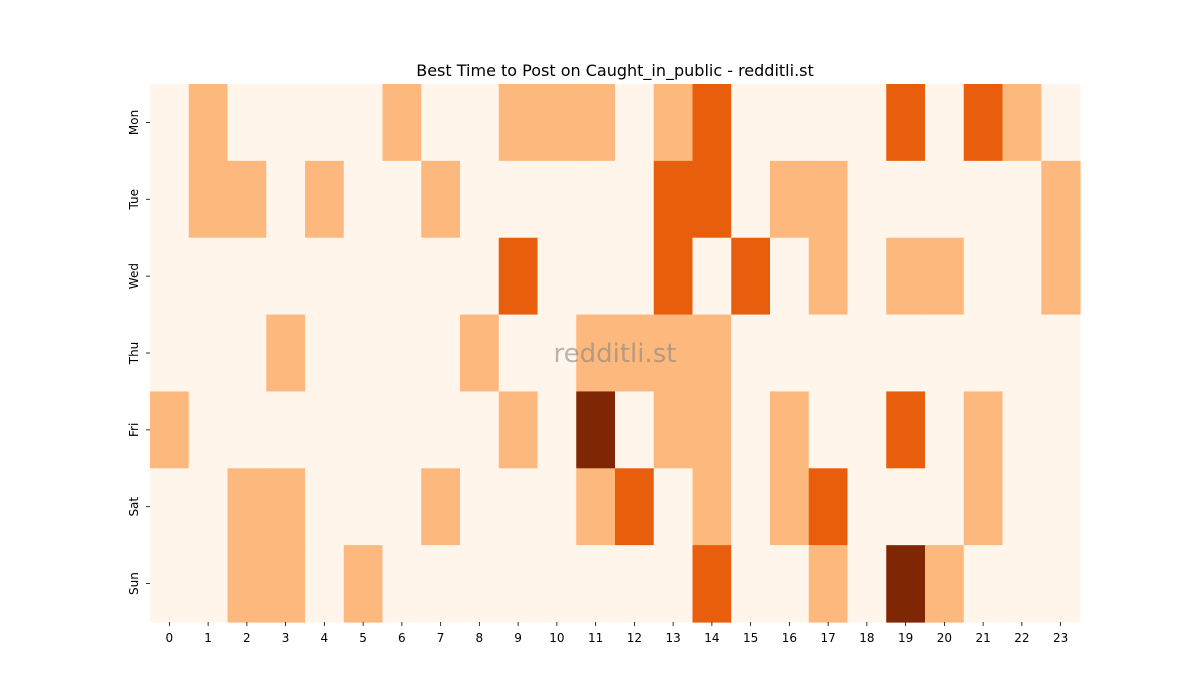 This screenshot has width=1200, height=700. What do you see at coordinates (134, 507) in the screenshot?
I see `y-tick-label-sat: Sat` at bounding box center [134, 507].